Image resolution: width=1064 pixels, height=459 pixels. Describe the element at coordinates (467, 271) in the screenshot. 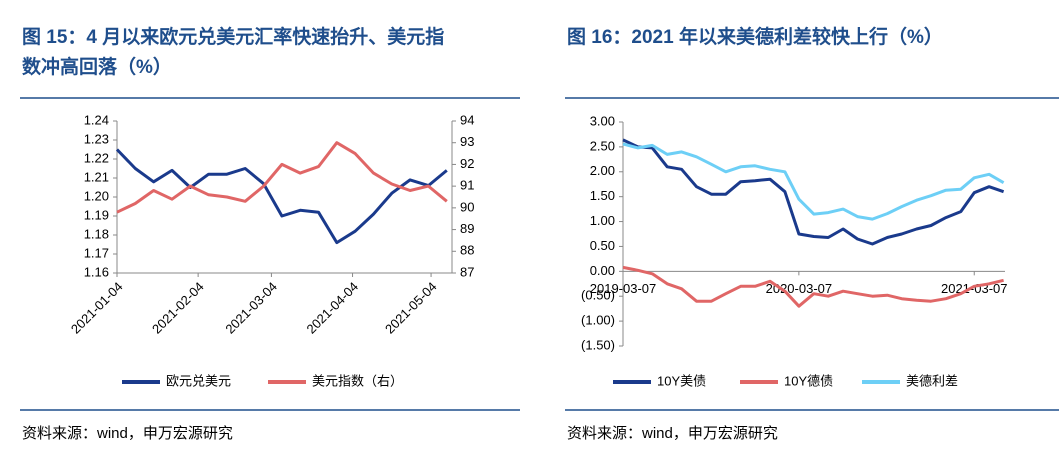

I see `y2-tick-label: 87` at that location.